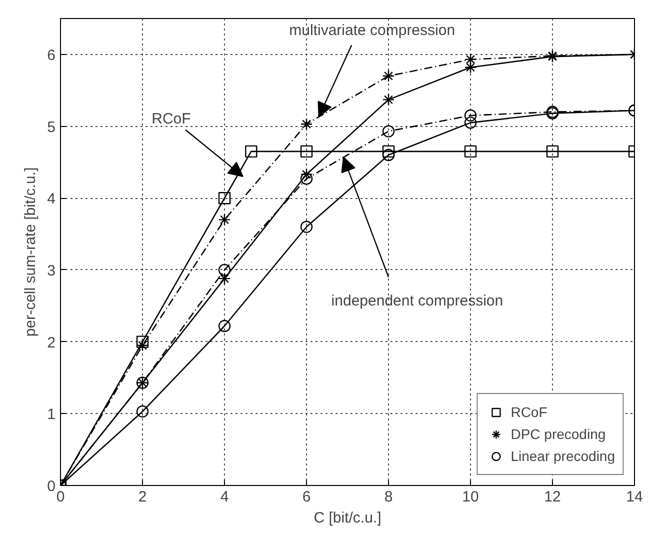  What do you see at coordinates (51, 127) in the screenshot?
I see `y-tick-label: 5` at bounding box center [51, 127].